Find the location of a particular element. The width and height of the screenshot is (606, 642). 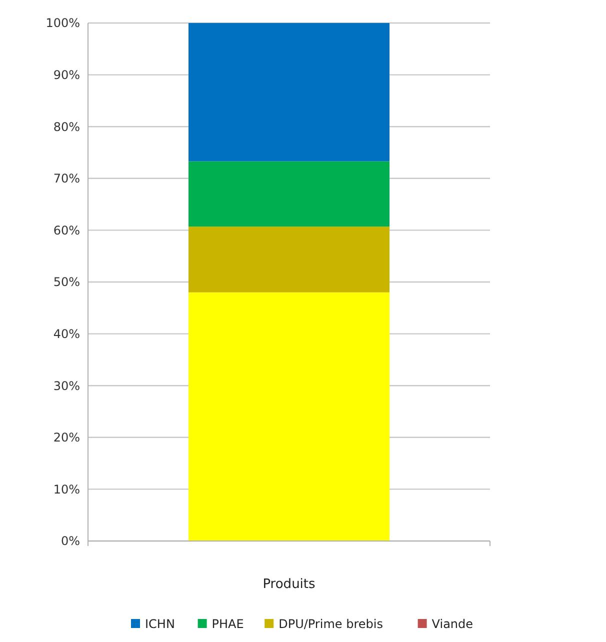

y-tick-label: 20% is located at coordinates (66, 437).